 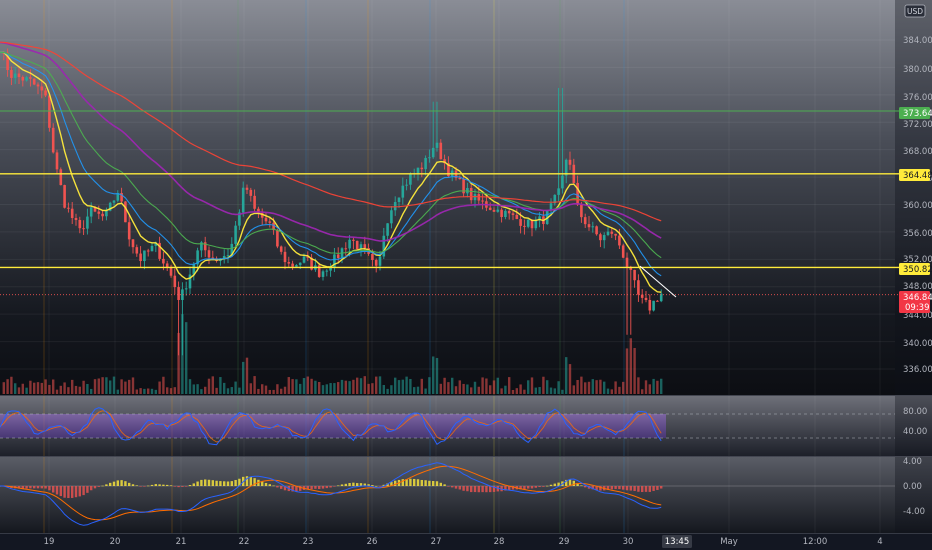 What do you see at coordinates (331, 426) in the screenshot?
I see `stoch-k-line` at bounding box center [331, 426].